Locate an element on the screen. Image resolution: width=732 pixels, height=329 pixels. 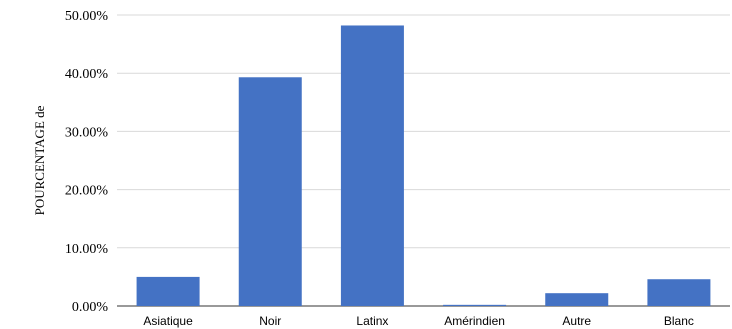
y-tick-label: 50.00% is located at coordinates (87, 16).